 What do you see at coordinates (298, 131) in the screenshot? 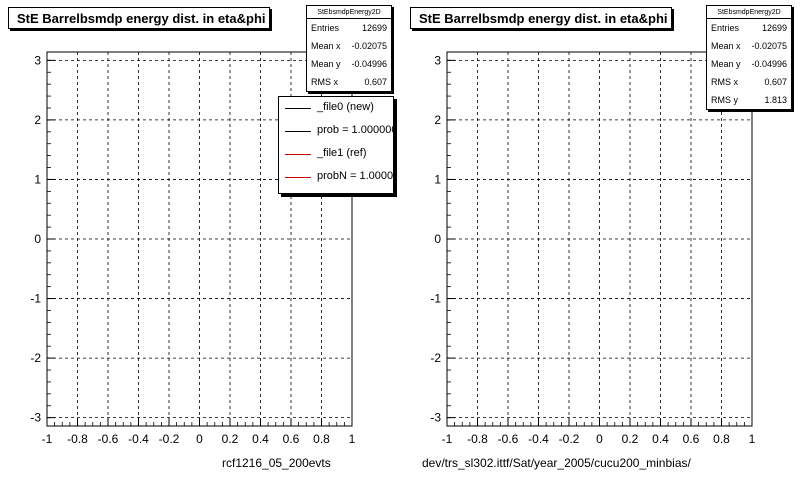
I see `legend-line-prob` at bounding box center [298, 131].